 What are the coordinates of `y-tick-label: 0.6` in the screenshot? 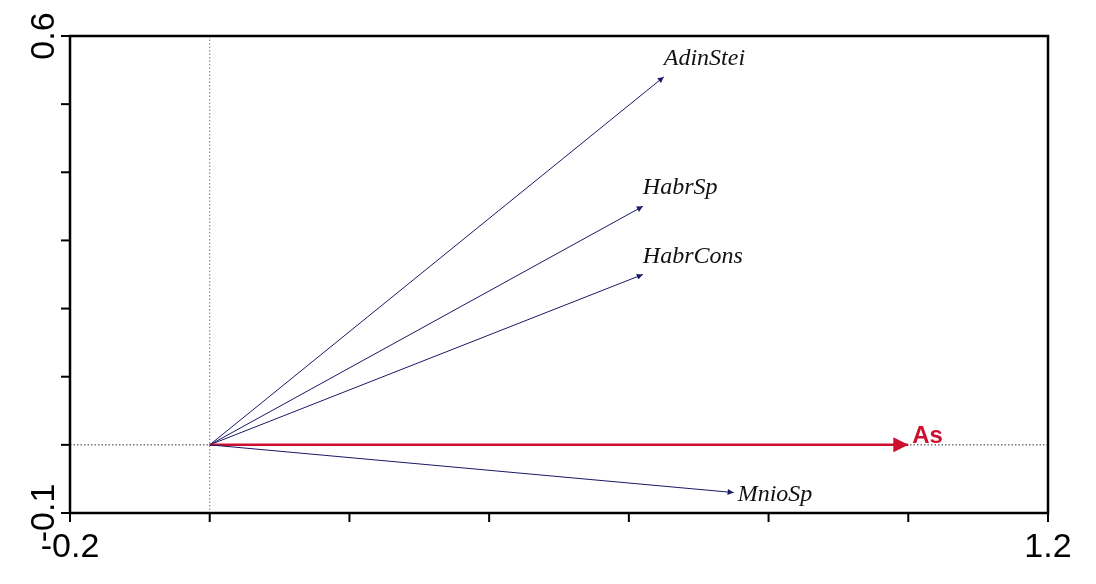 It's located at (42, 36).